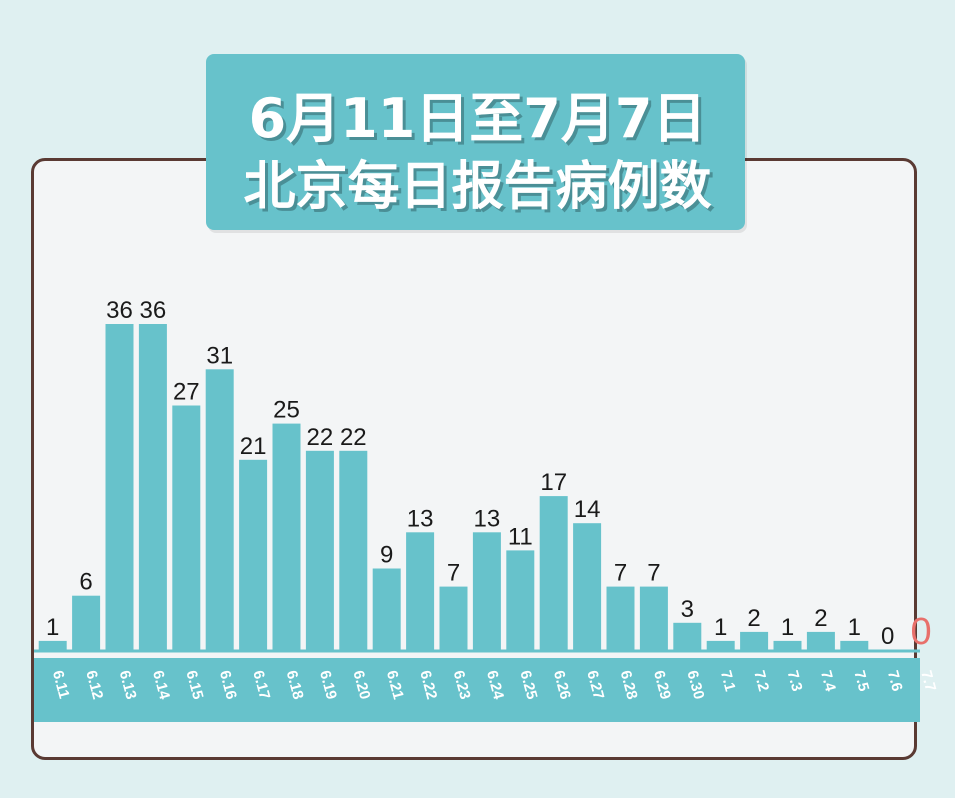 The height and width of the screenshot is (798, 955). I want to click on value-label-6.26: 17, so click(553, 482).